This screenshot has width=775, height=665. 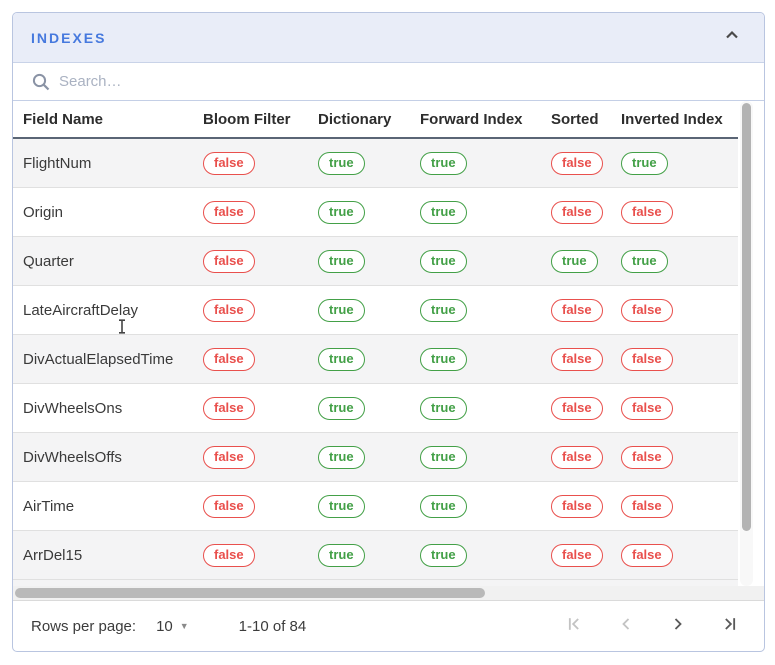 I want to click on field-name: DivWheelsOffs, so click(x=72, y=457).